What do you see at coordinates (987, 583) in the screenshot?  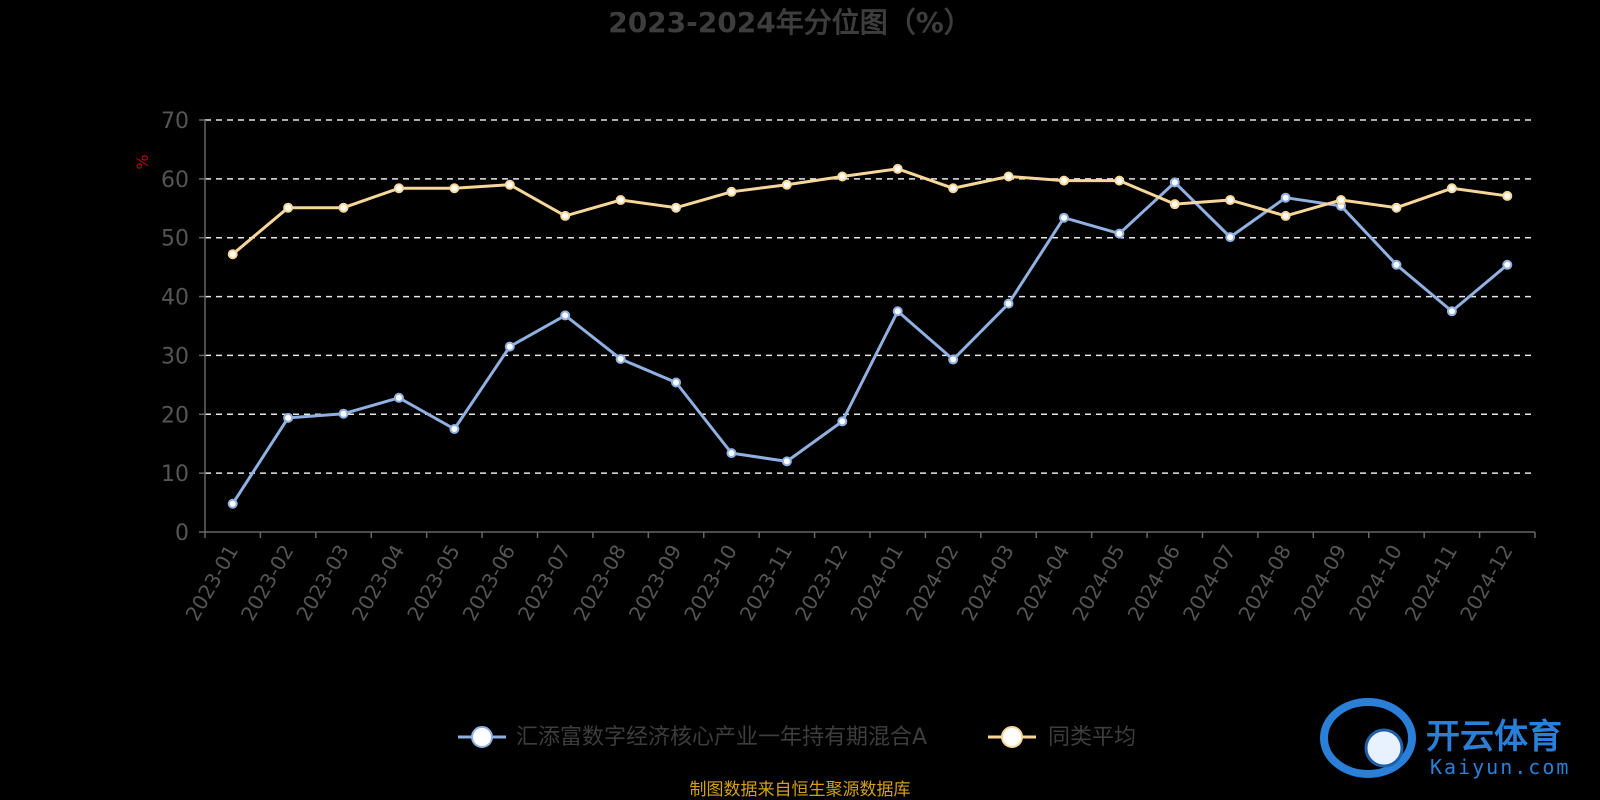 I see `x-tick-label: 2024-03` at bounding box center [987, 583].